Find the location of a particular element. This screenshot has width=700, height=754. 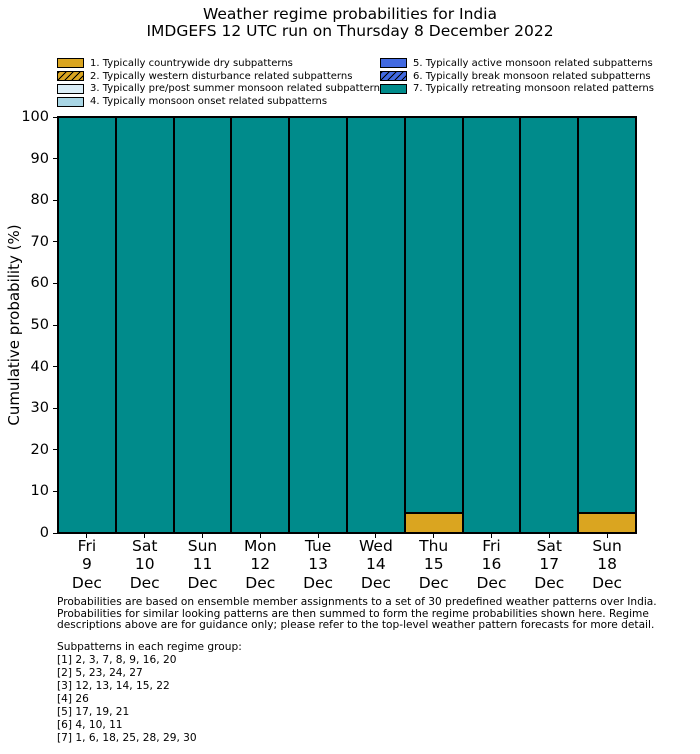

subpattern-group-5: [5] 17, 19, 21 is located at coordinates (93, 712).